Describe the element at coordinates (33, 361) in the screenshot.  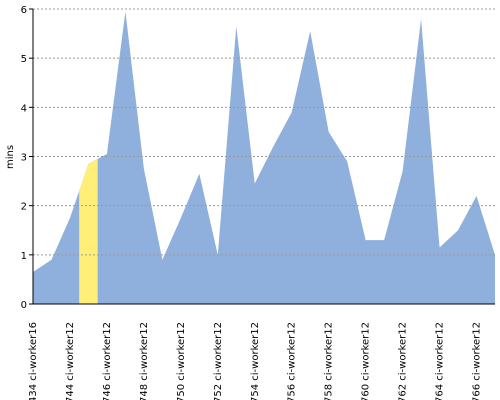
I see `x-tick-label: #4434 ci-worker16` at that location.